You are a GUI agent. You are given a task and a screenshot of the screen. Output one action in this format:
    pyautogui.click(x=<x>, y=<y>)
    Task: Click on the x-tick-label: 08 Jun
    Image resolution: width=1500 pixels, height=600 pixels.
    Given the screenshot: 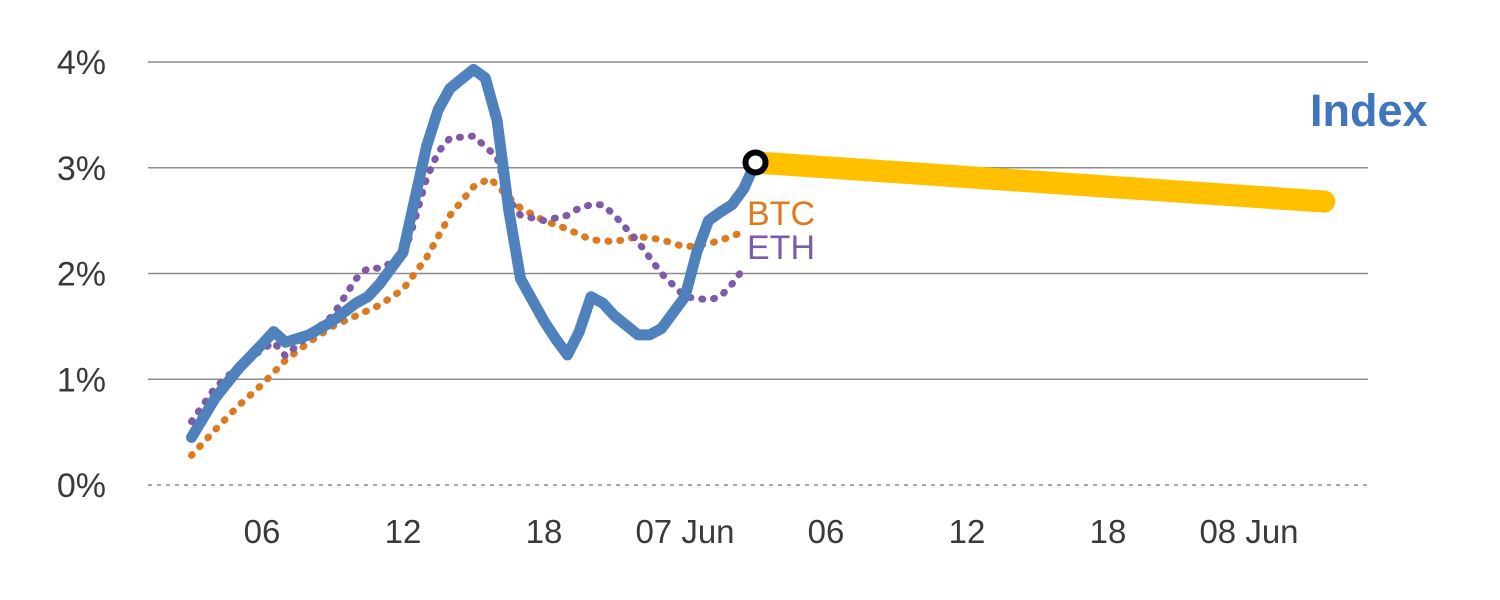 What is the action you would take?
    pyautogui.click(x=1248, y=531)
    